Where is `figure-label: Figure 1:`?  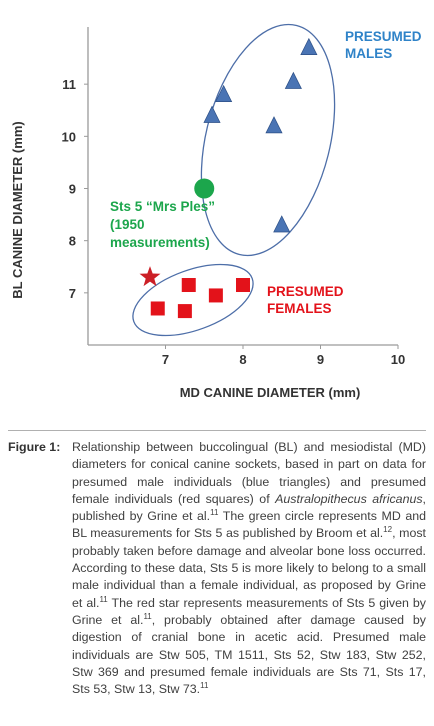
figure-label: Figure 1: is located at coordinates (34, 447).